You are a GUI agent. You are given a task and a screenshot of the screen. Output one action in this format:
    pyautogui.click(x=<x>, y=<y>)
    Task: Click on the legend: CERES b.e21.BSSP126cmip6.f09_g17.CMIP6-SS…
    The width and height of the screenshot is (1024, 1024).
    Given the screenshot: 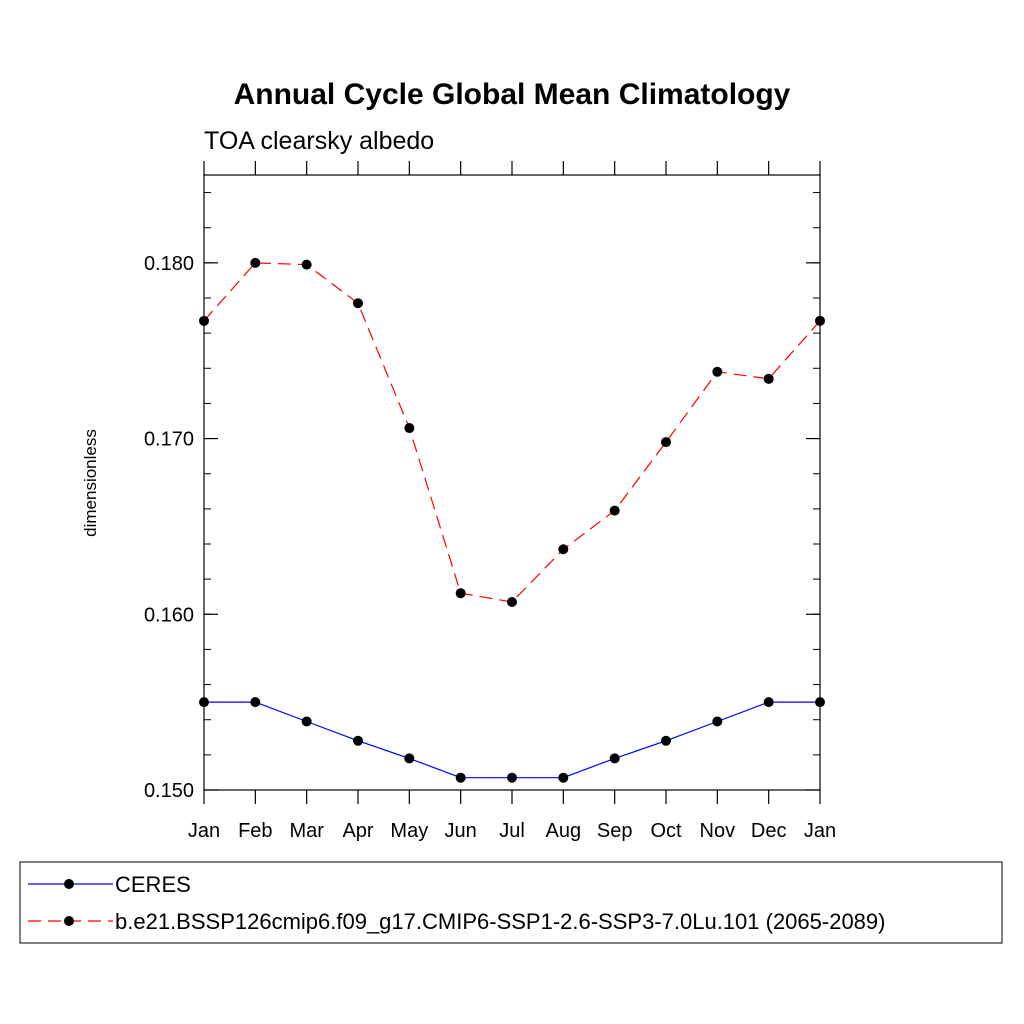 What is the action you would take?
    pyautogui.click(x=511, y=902)
    